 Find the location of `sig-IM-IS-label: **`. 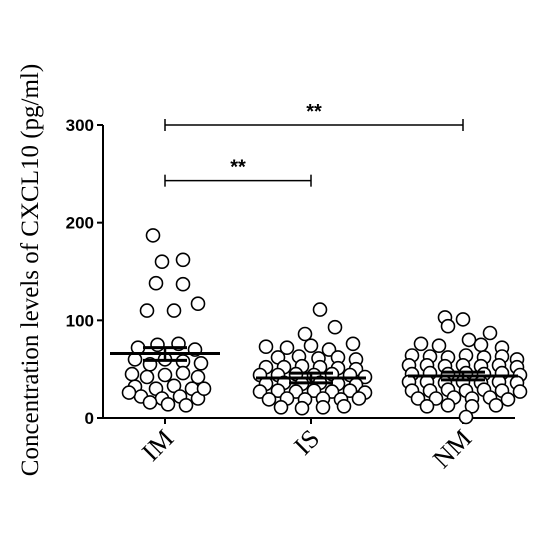

sig-IM-IS-label: ** is located at coordinates (238, 168).